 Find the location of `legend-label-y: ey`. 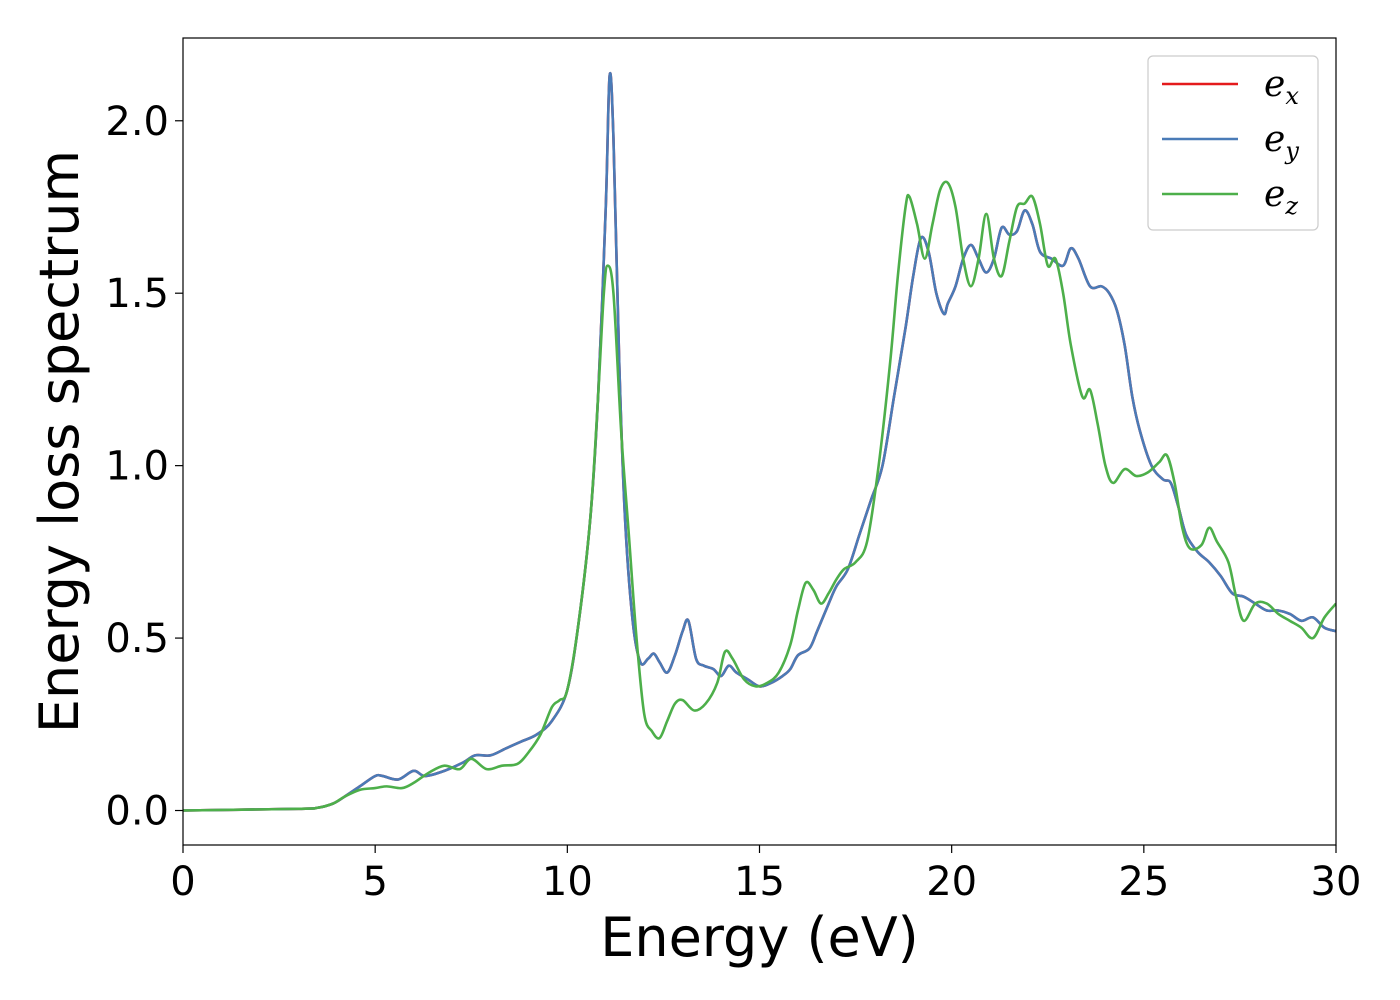

legend-label-y: ey is located at coordinates (1281, 142).